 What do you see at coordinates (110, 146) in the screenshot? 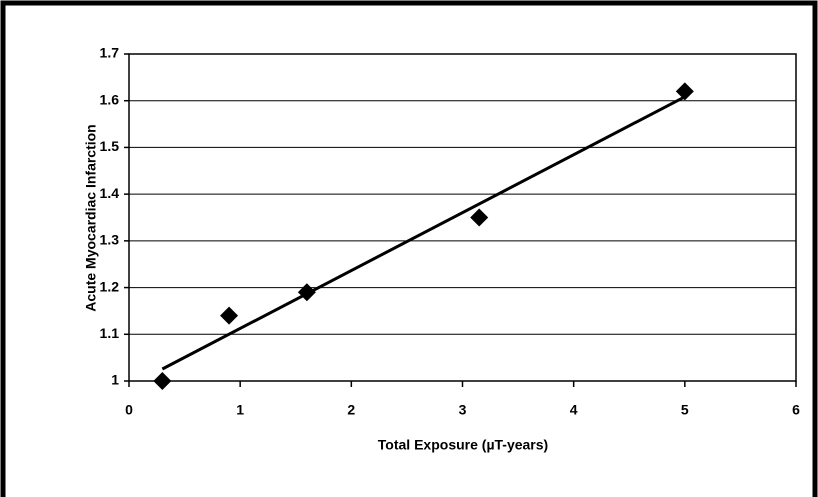
I see `y-tick-label: 1.5` at bounding box center [110, 146].